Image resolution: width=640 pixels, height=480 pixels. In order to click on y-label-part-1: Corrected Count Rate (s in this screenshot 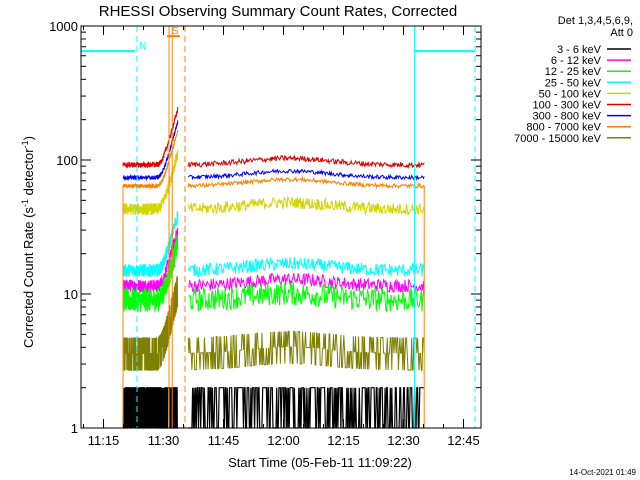, I will do `click(28, 277)`.